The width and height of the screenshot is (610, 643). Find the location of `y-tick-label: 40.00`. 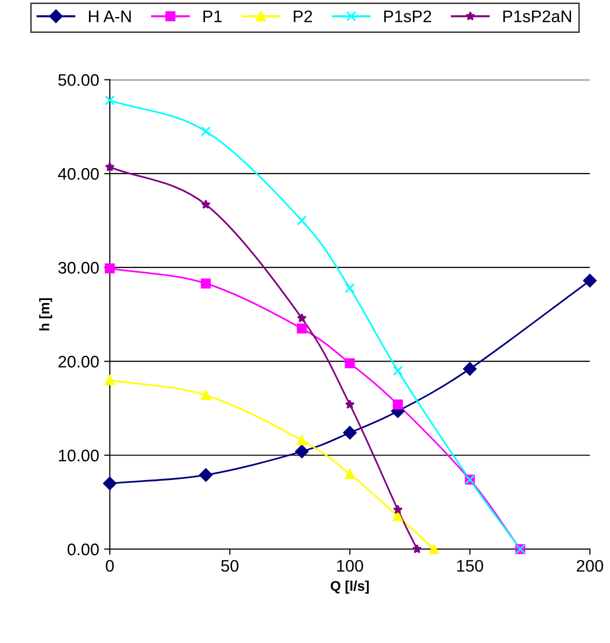

y-tick-label: 40.00 is located at coordinates (78, 174).